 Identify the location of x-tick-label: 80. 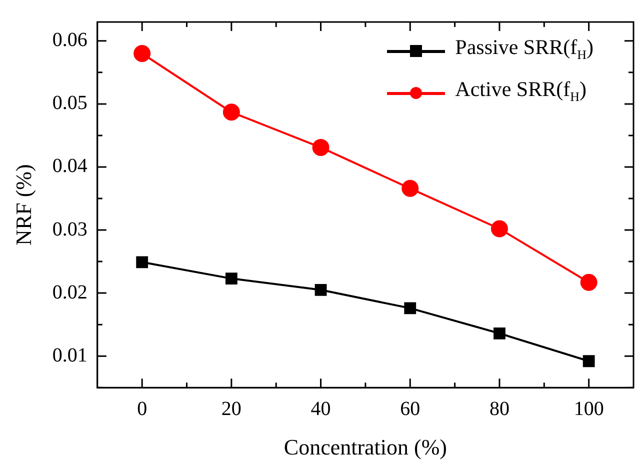
(499, 409).